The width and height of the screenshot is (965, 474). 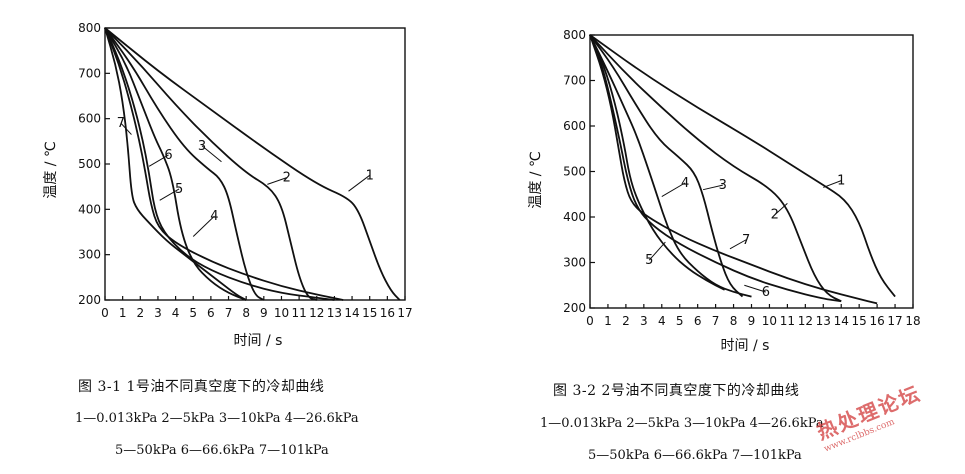 What do you see at coordinates (805, 321) in the screenshot?
I see `chart2-xtick-label: 12` at bounding box center [805, 321].